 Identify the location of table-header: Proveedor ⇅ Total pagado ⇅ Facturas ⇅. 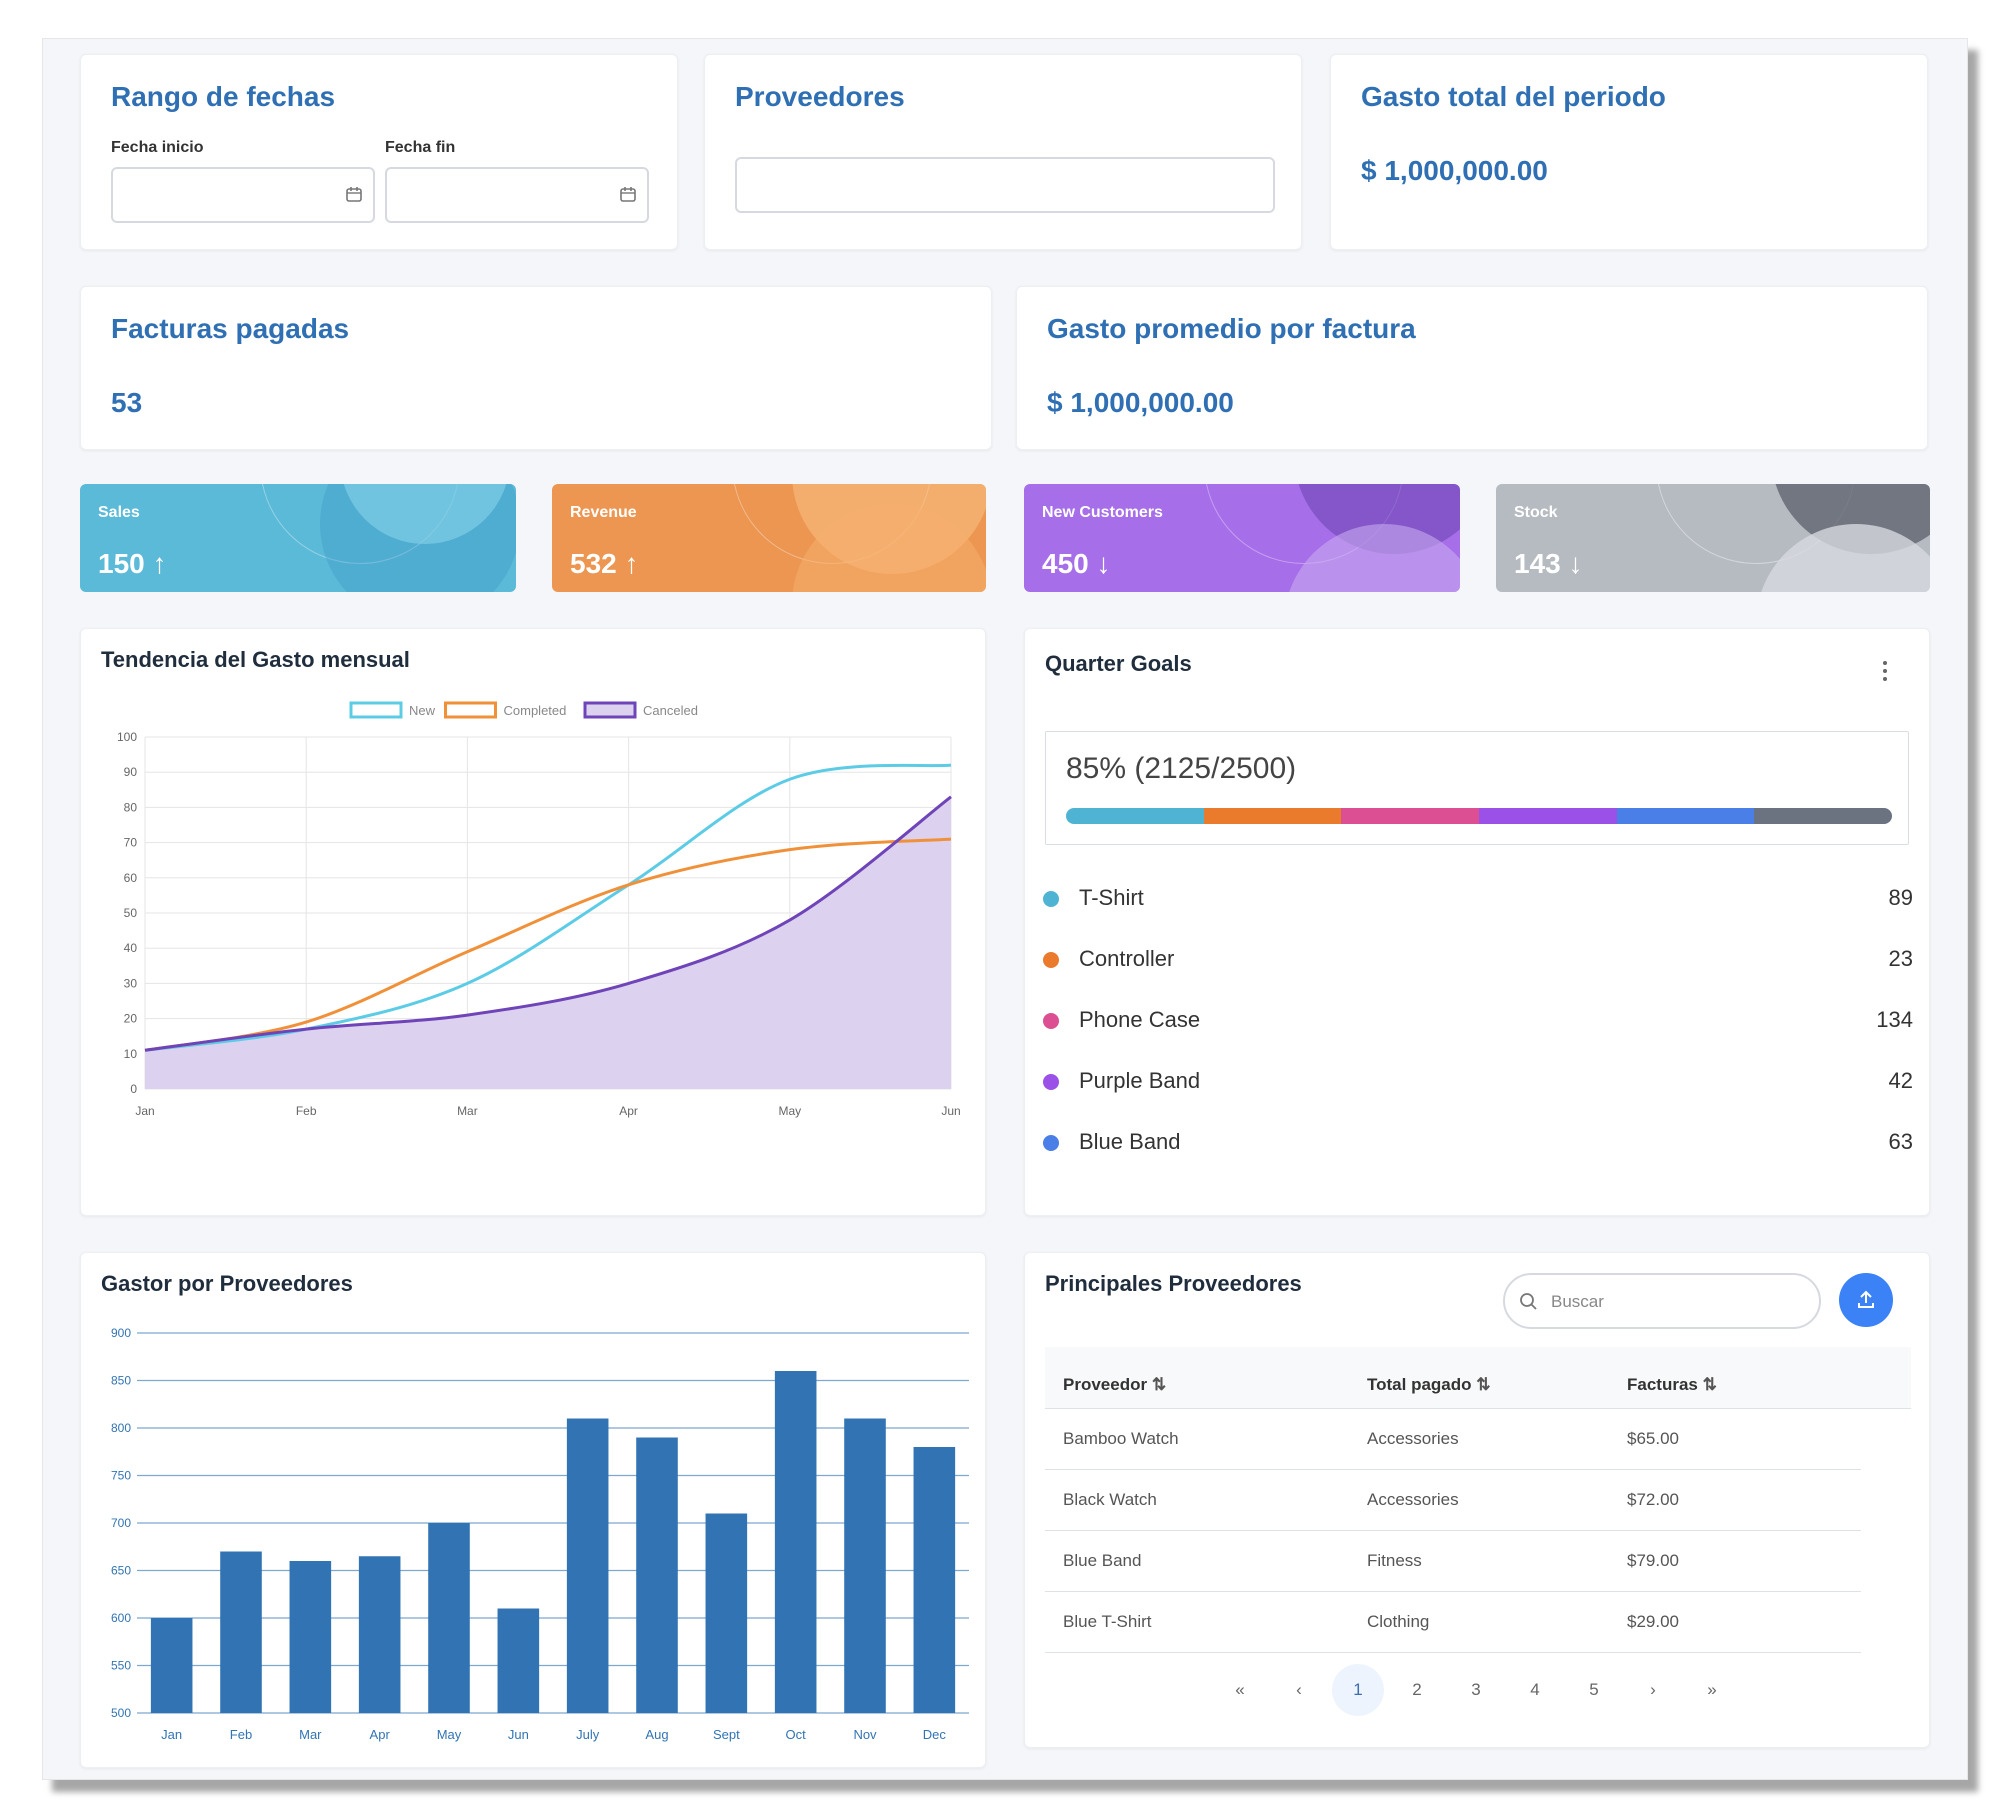
(1478, 1378).